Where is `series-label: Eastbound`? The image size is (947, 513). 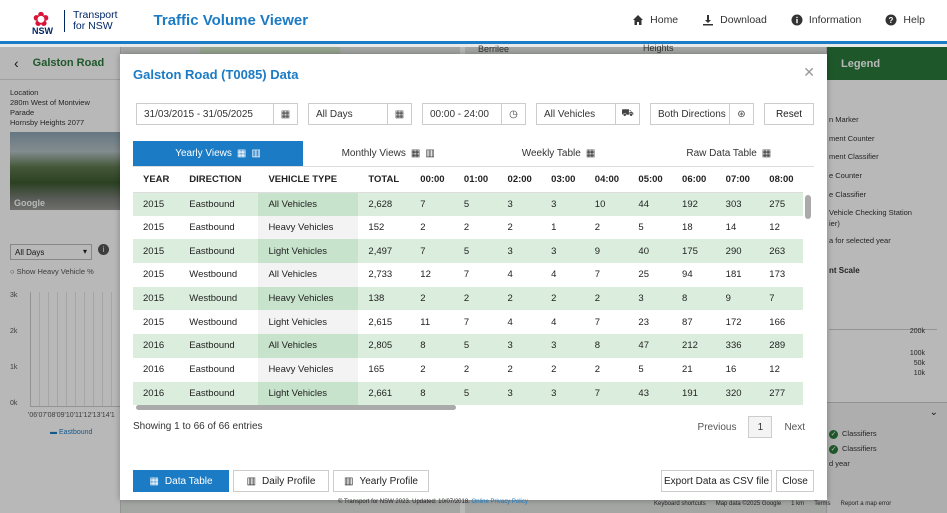
series-label: Eastbound is located at coordinates (75, 432).